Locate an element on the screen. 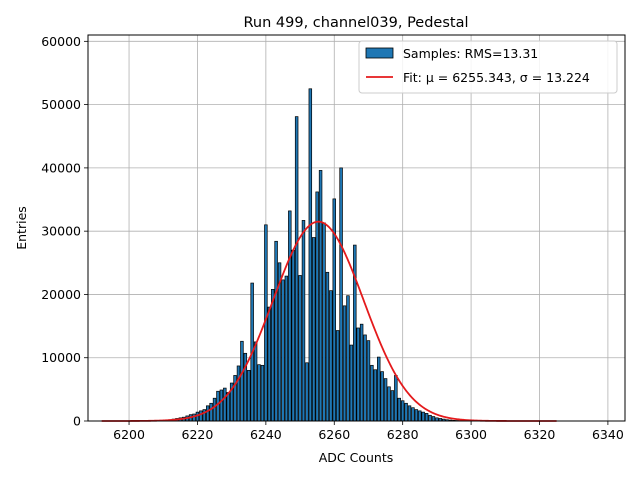  chart-title: Run 499, channel039, Pedestal is located at coordinates (355, 23).